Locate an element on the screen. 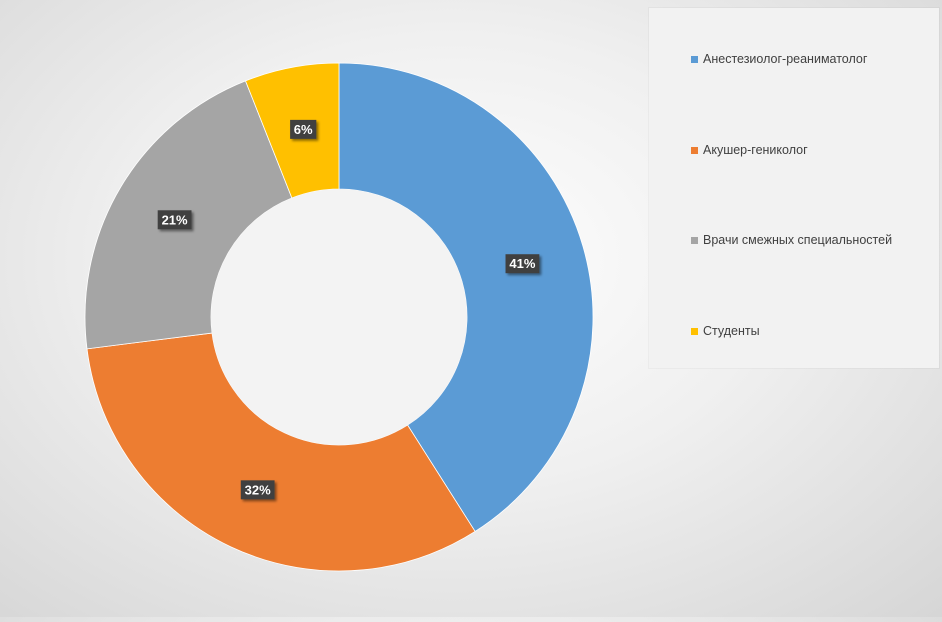  data-label-related-specialists: 21% is located at coordinates (174, 220).